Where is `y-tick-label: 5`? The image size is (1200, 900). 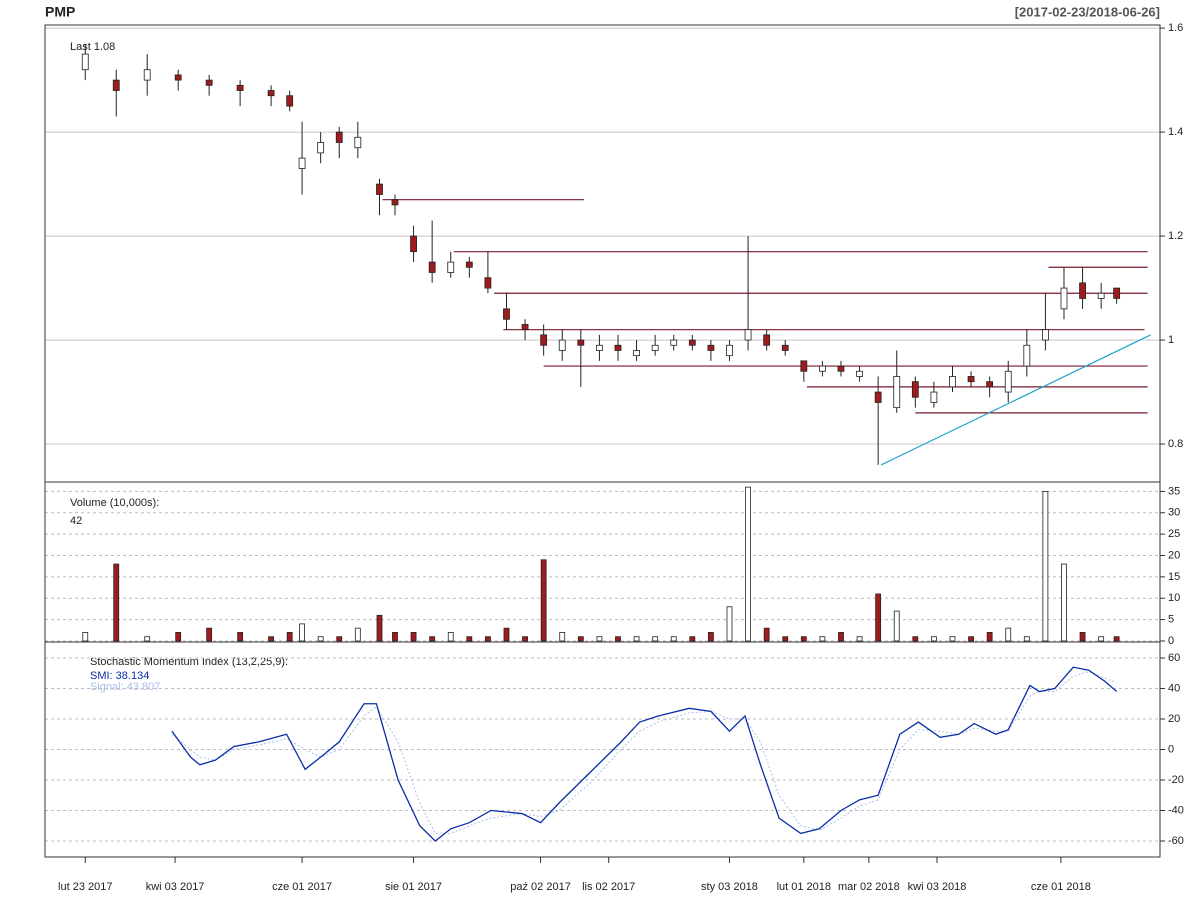 y-tick-label: 5 is located at coordinates (1171, 620).